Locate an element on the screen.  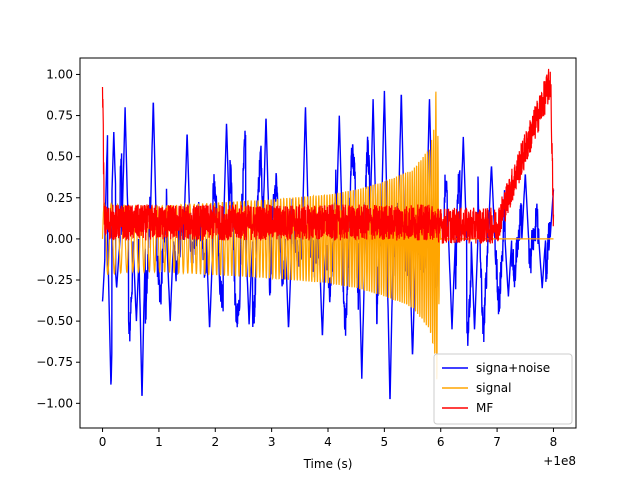
legend-label: MF is located at coordinates (484, 408).